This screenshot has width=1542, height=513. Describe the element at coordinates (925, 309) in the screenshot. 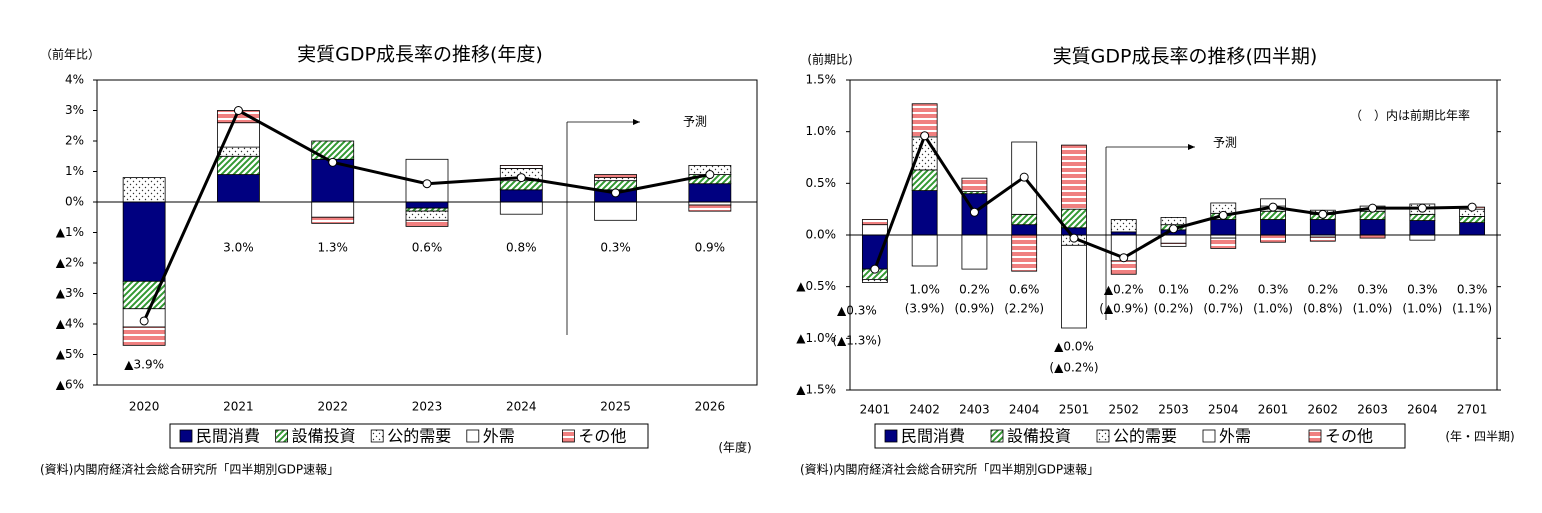

I see `annualized-label: (3.9%)` at that location.